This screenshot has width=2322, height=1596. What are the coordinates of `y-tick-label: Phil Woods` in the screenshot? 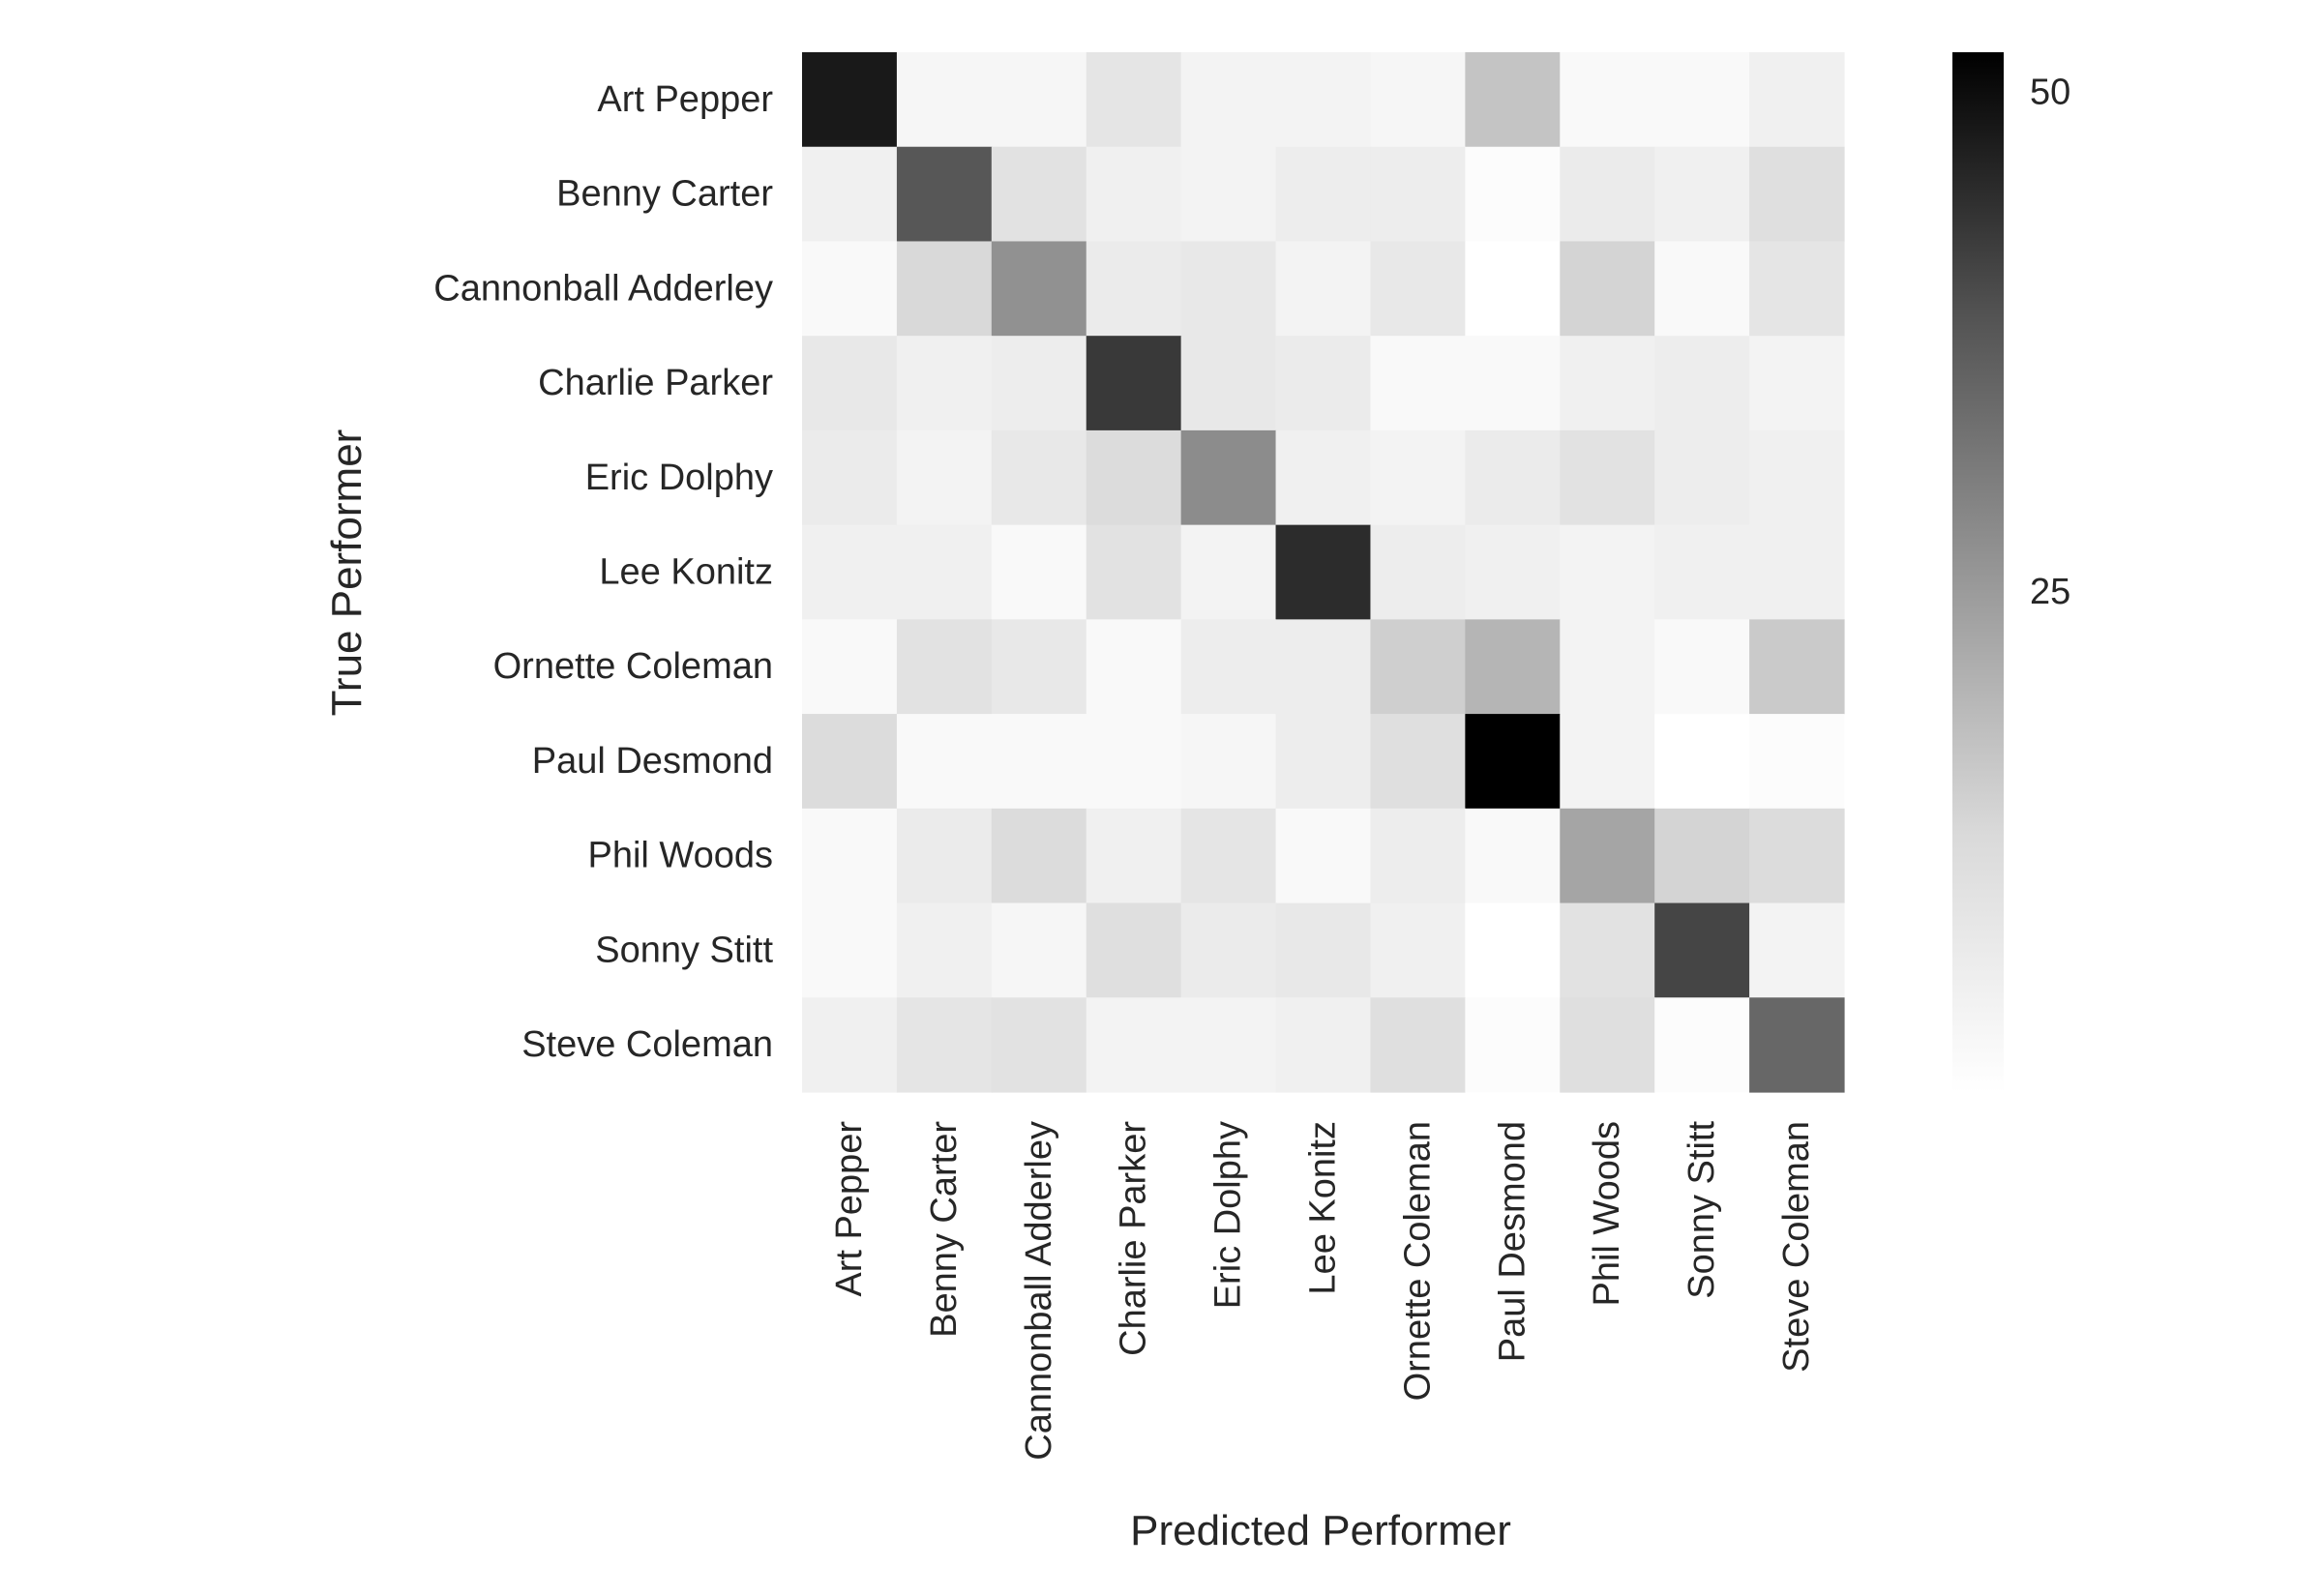 It's located at (680, 856).